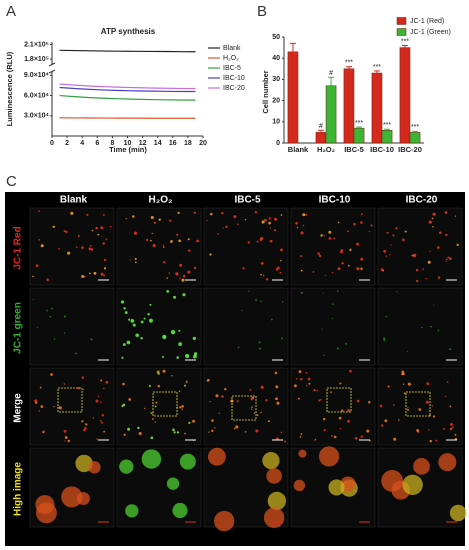 Image resolution: width=469 pixels, height=550 pixels. Describe the element at coordinates (11, 11) in the screenshot. I see `panel-label: A` at that location.